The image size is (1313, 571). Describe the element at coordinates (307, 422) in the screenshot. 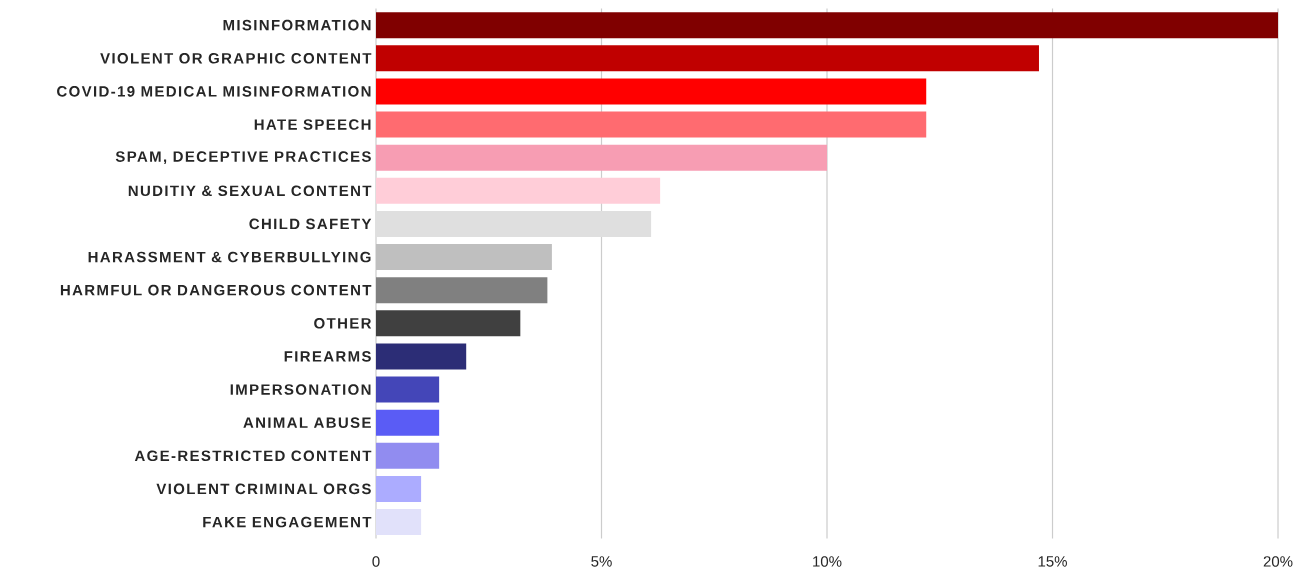

I see `y-tick-label: ANIMAL ABUSE` at that location.